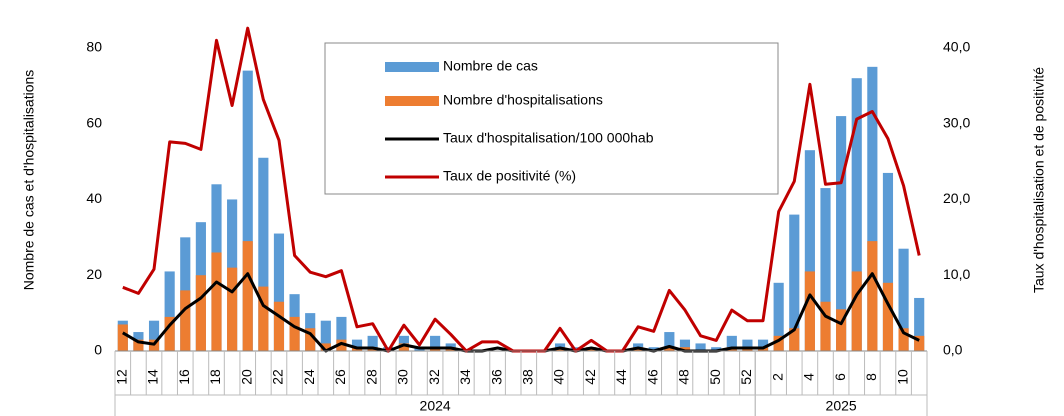  I want to click on x-tick-label: 34, so click(465, 377).